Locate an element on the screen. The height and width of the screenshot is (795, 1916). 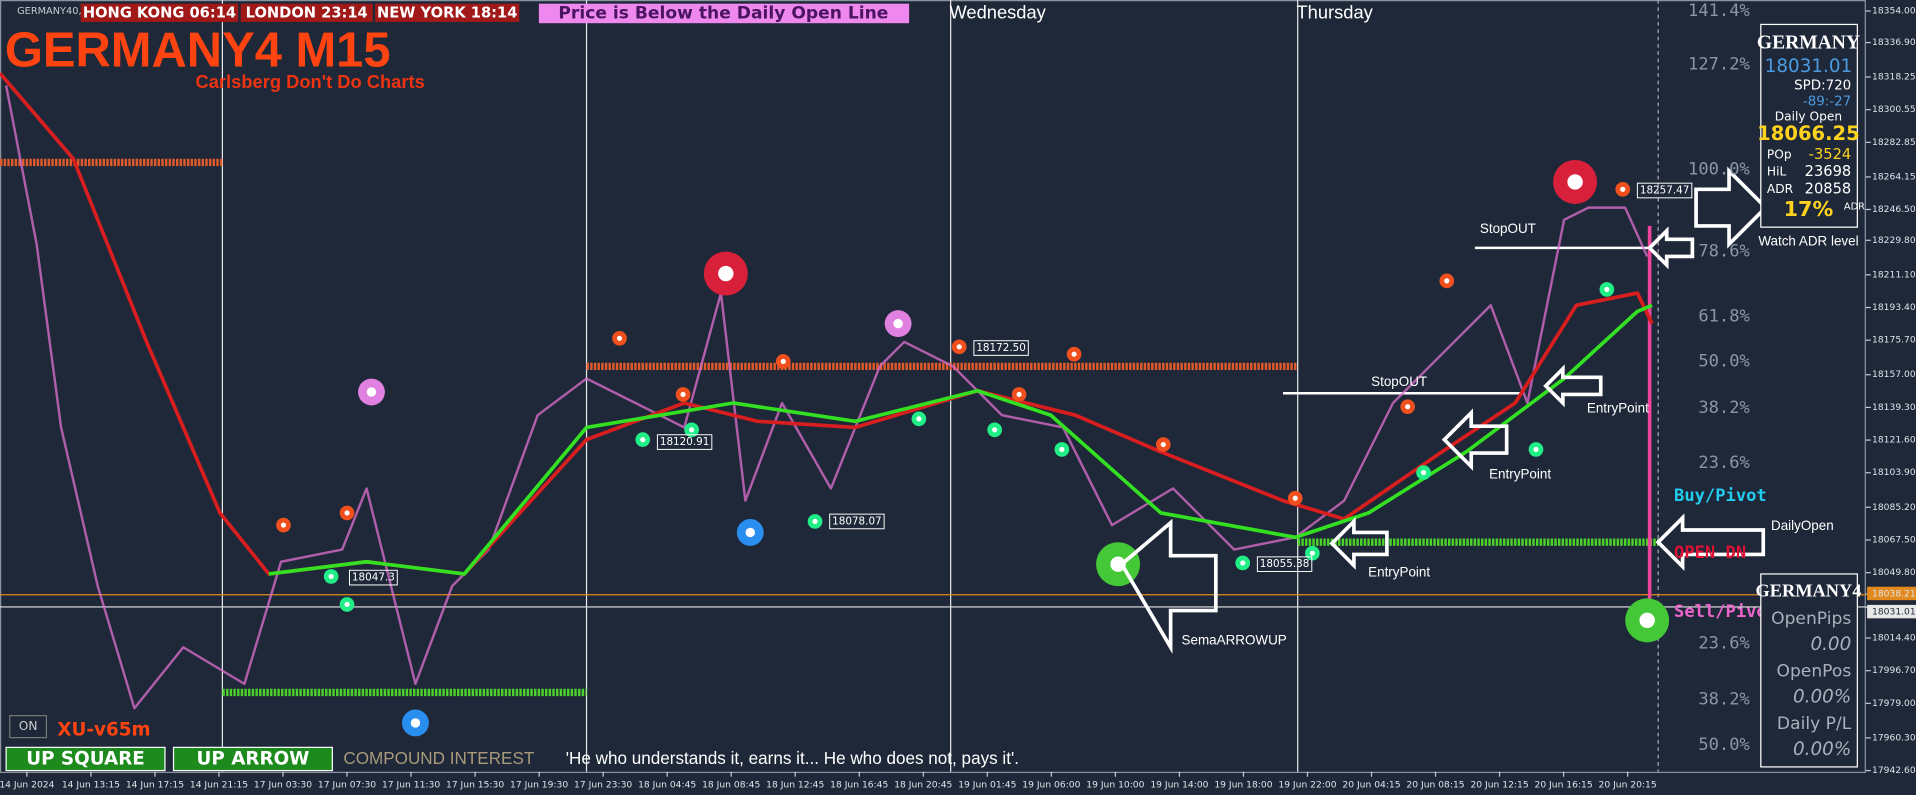
price-label: 17942.60 is located at coordinates (1894, 770).